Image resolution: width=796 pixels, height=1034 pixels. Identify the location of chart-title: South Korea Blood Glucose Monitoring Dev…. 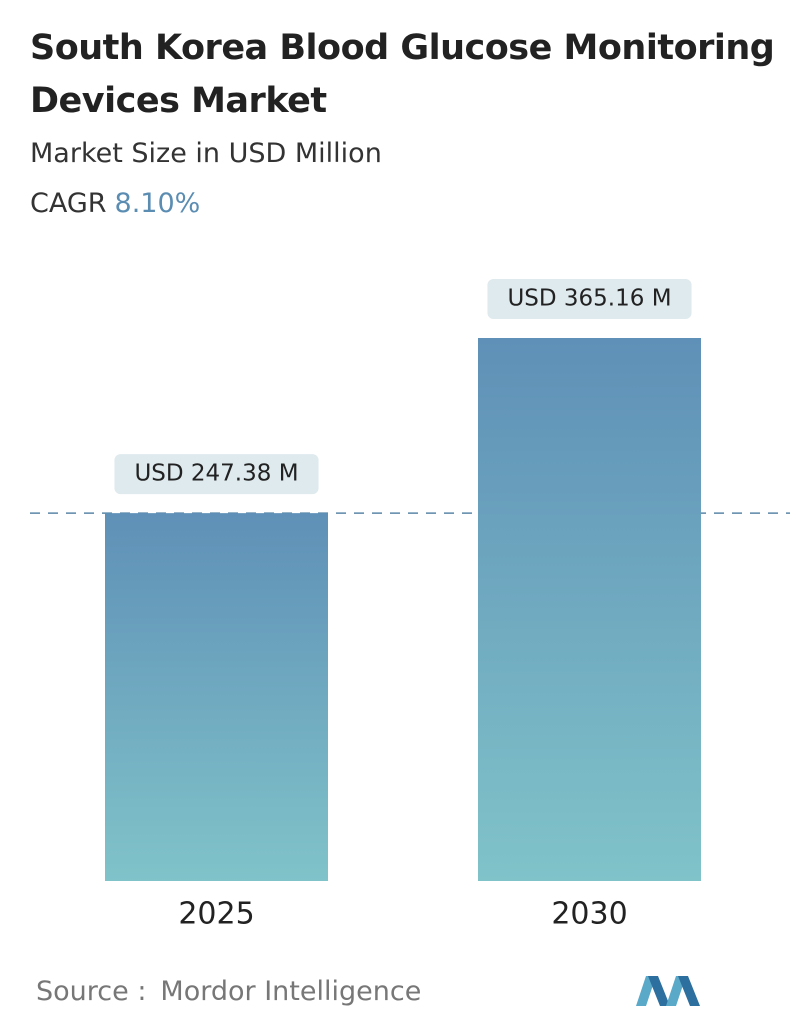
(402, 74).